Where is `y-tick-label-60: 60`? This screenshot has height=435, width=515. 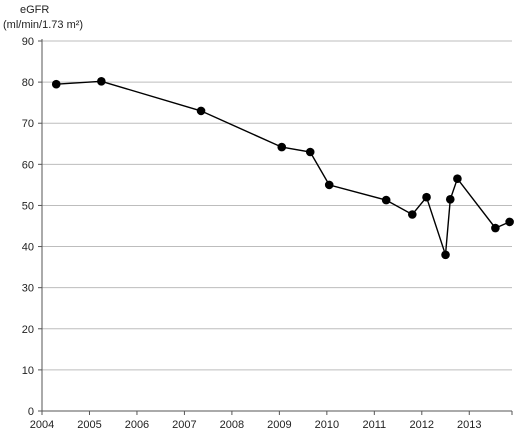
y-tick-label-60: 60 is located at coordinates (28, 165).